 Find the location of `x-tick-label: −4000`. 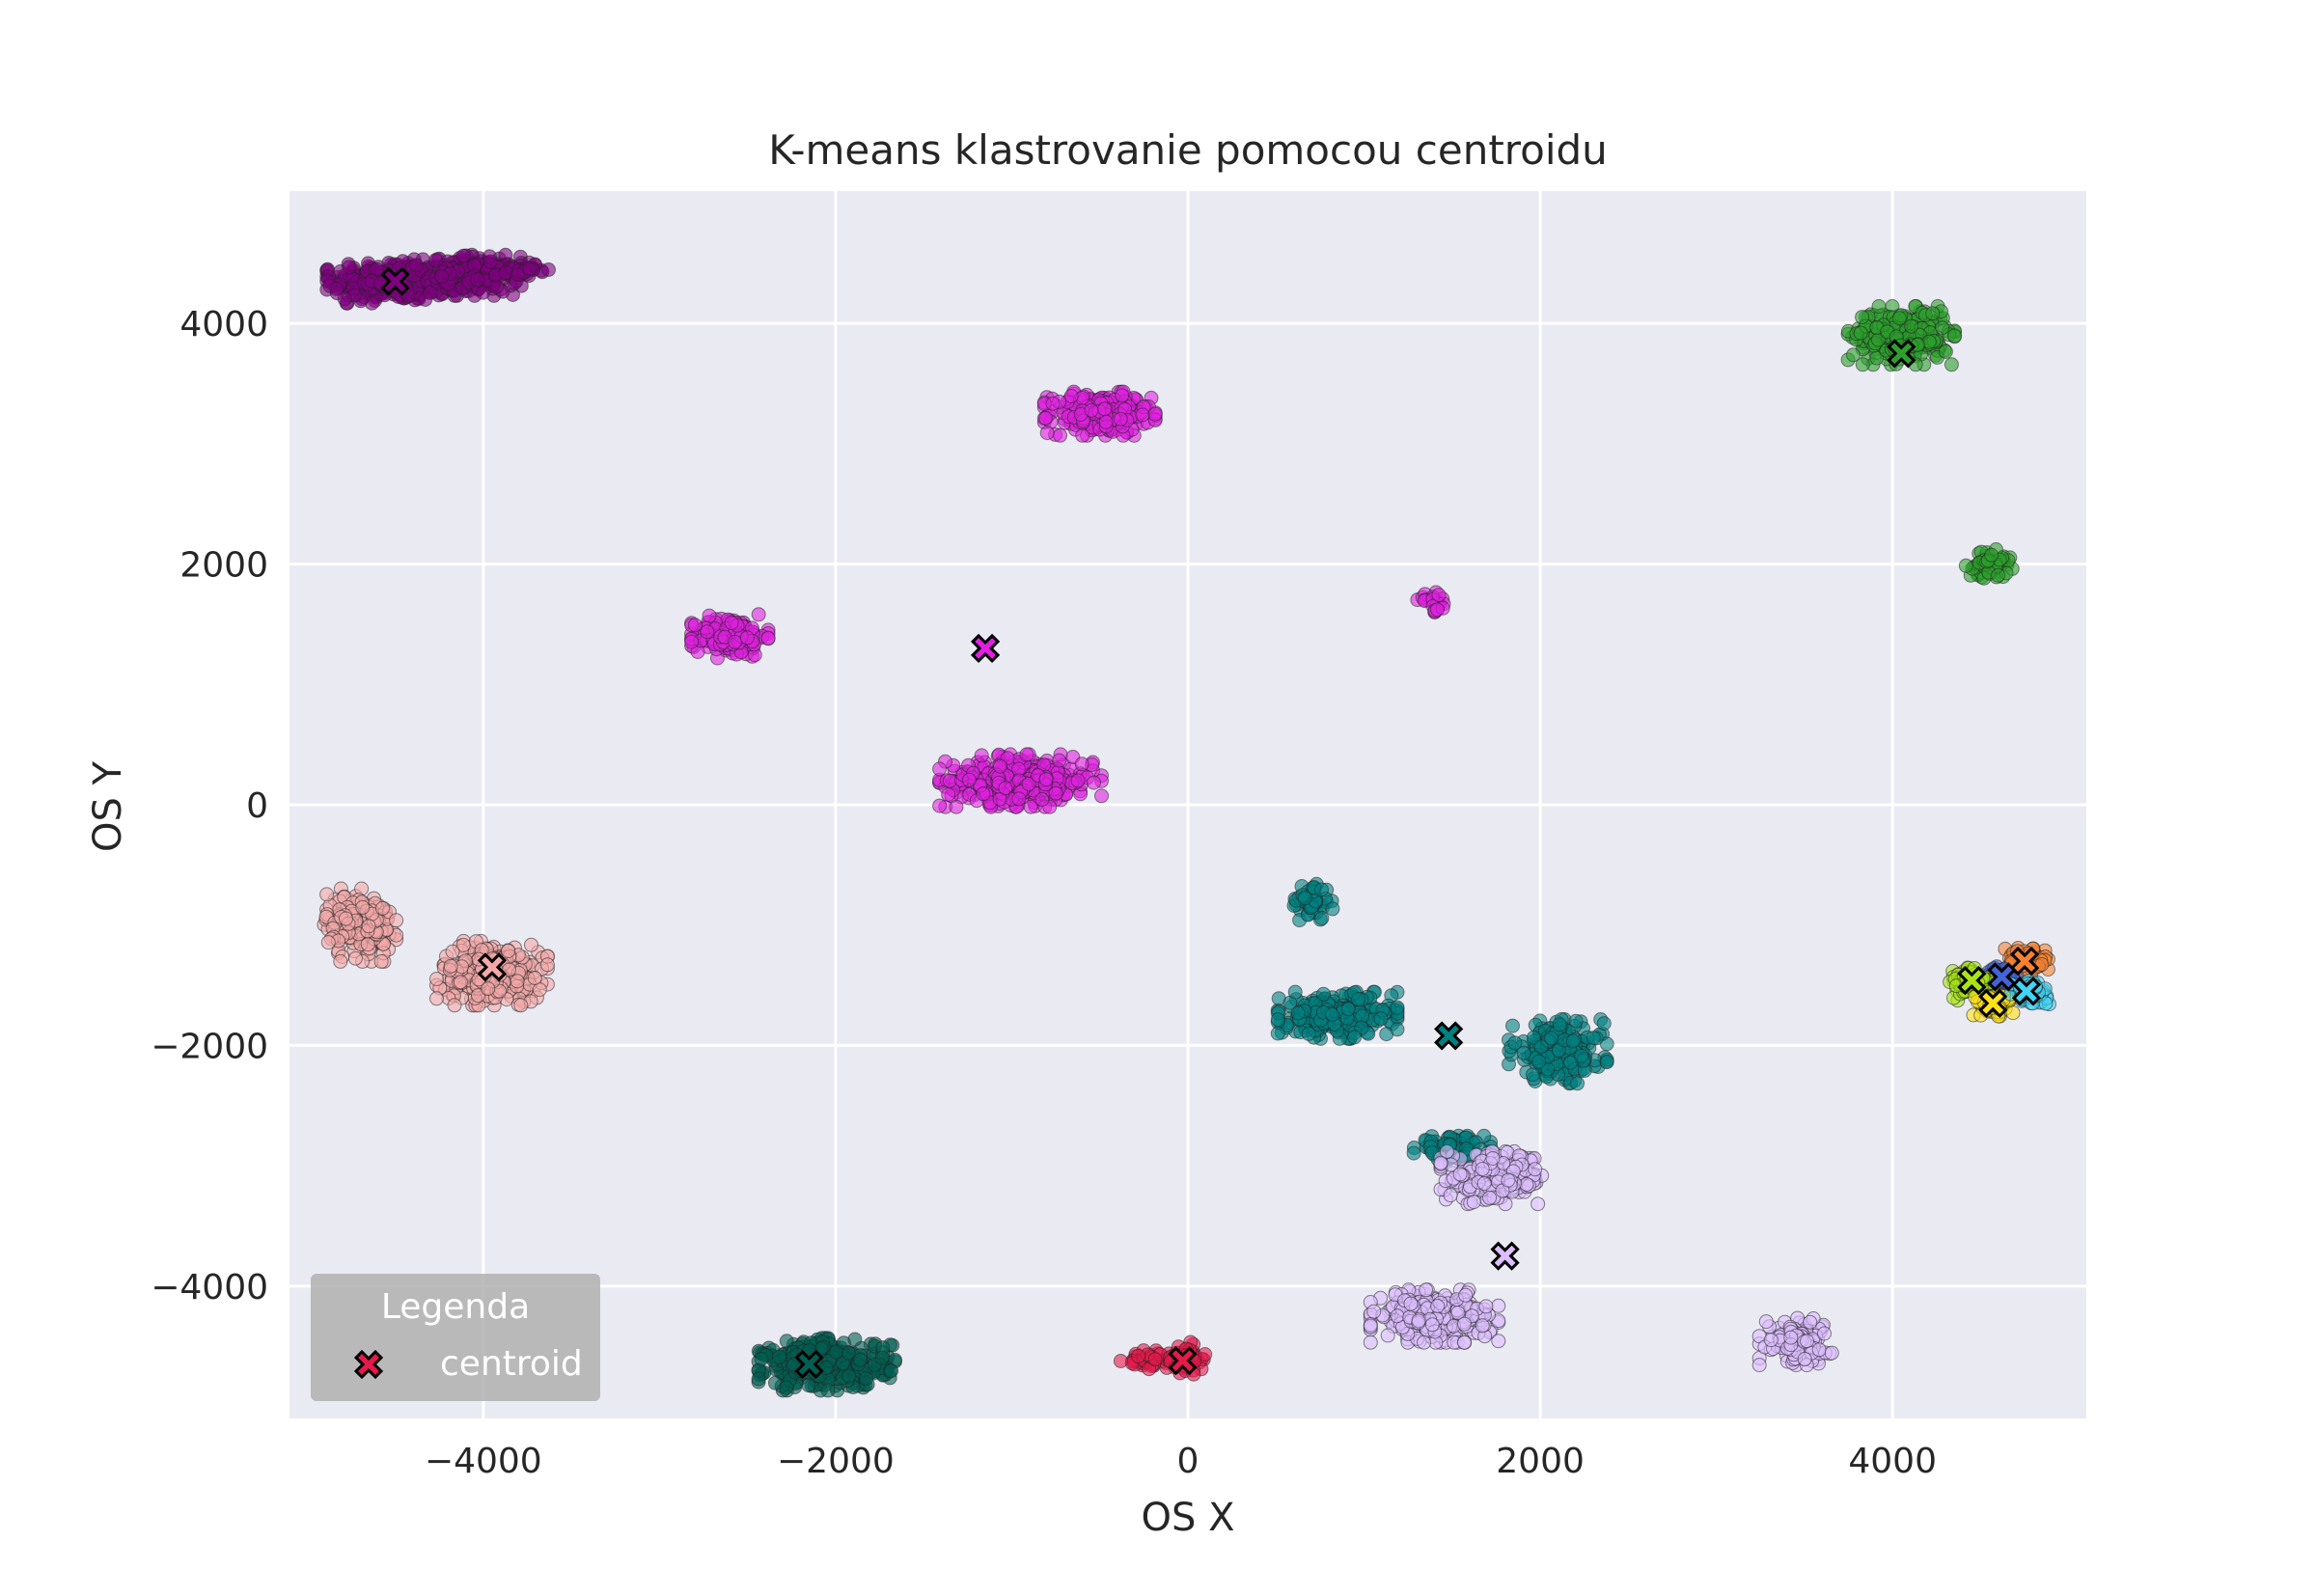

x-tick-label: −4000 is located at coordinates (483, 1462).